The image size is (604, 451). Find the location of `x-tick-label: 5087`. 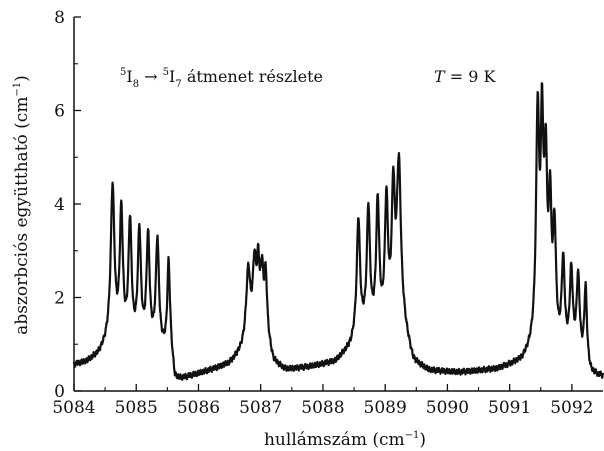

x-tick-label: 5087 is located at coordinates (260, 408).